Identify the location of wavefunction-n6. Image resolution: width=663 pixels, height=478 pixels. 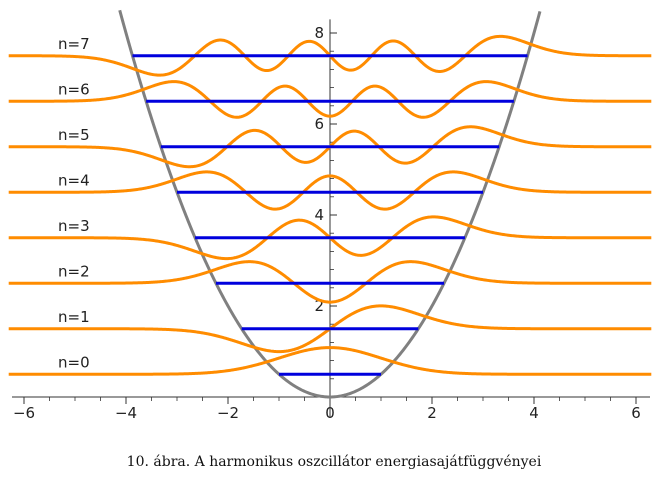
(330, 99).